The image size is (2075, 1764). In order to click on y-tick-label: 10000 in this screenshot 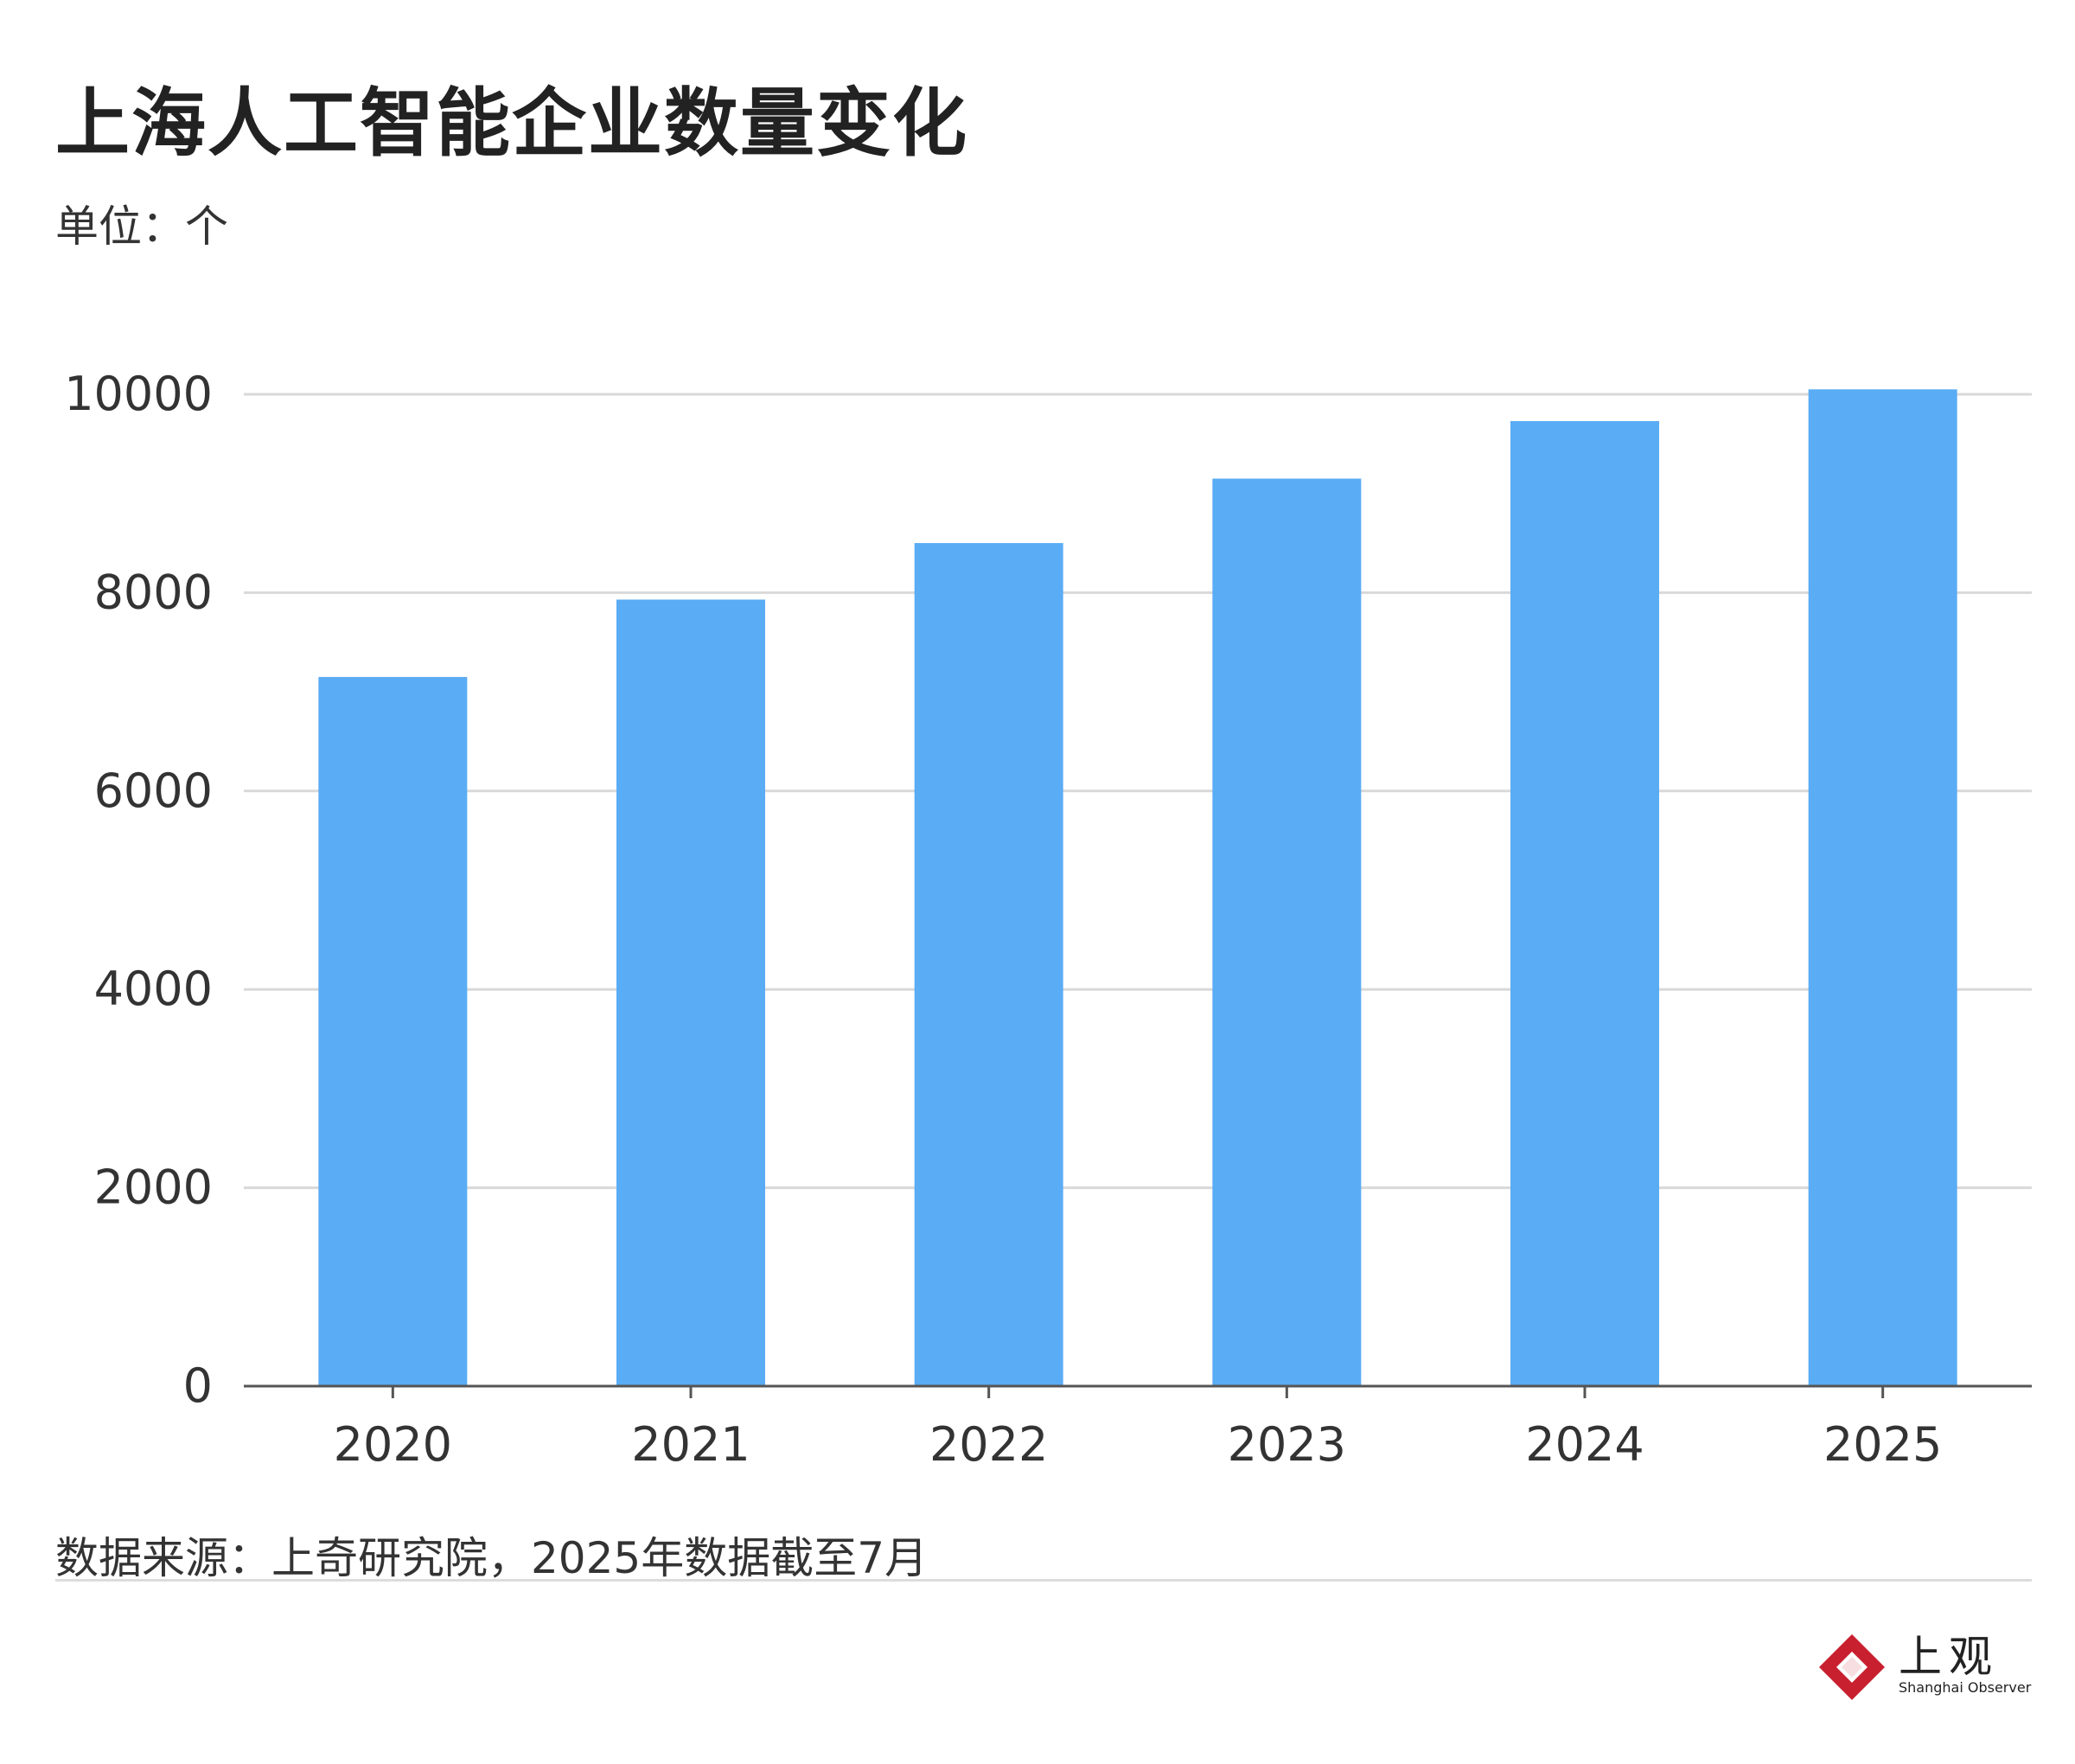, I will do `click(138, 394)`.